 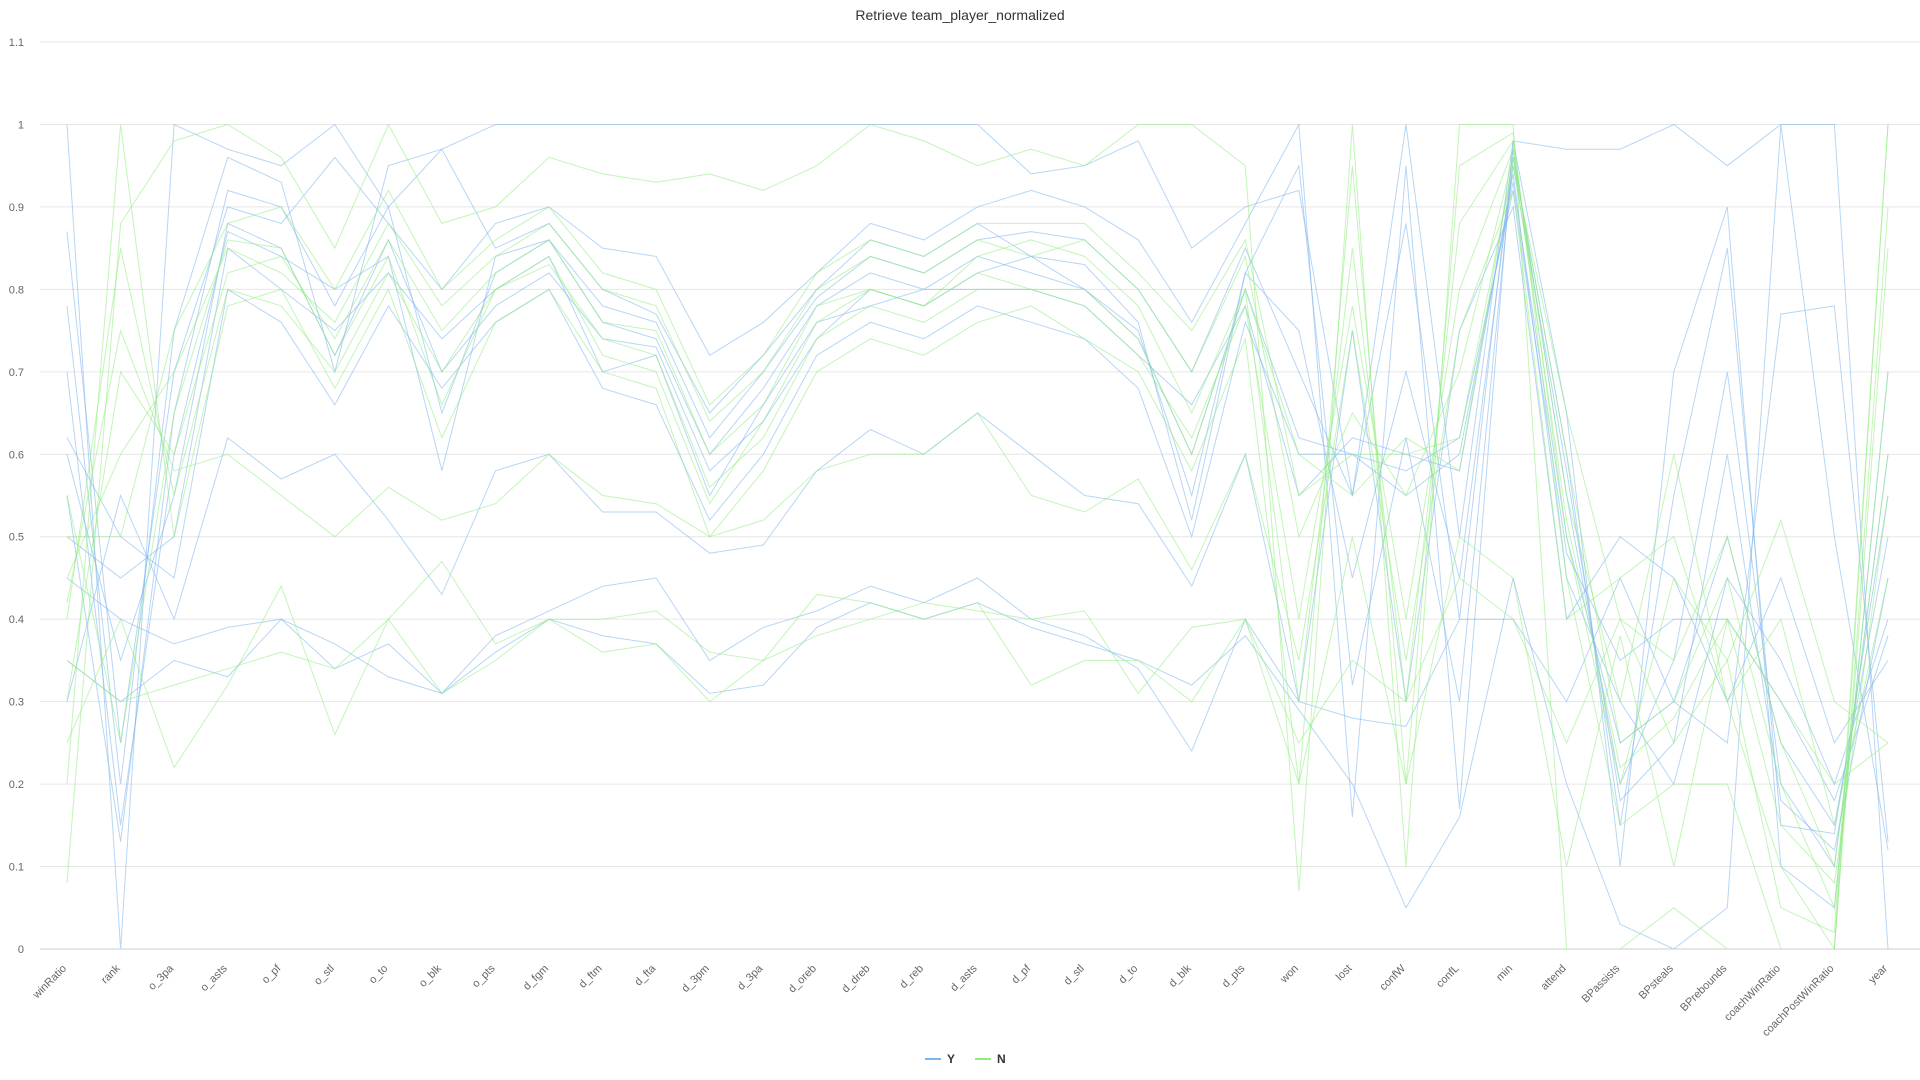 What do you see at coordinates (16, 620) in the screenshot?
I see `y-tick-label: 0.4` at bounding box center [16, 620].